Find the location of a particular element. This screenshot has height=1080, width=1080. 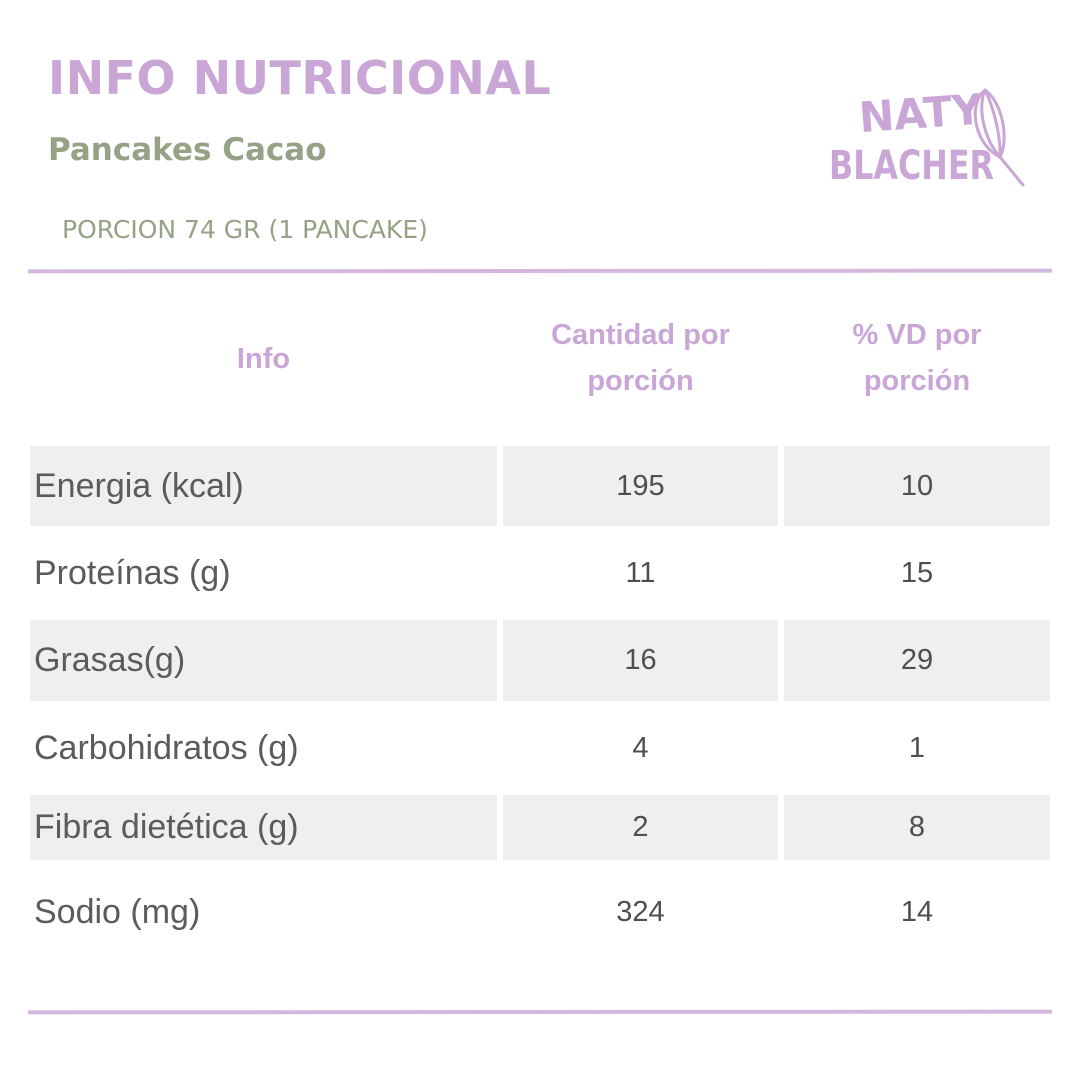

table-row: Energia (kcal) 195 10 is located at coordinates (540, 486).